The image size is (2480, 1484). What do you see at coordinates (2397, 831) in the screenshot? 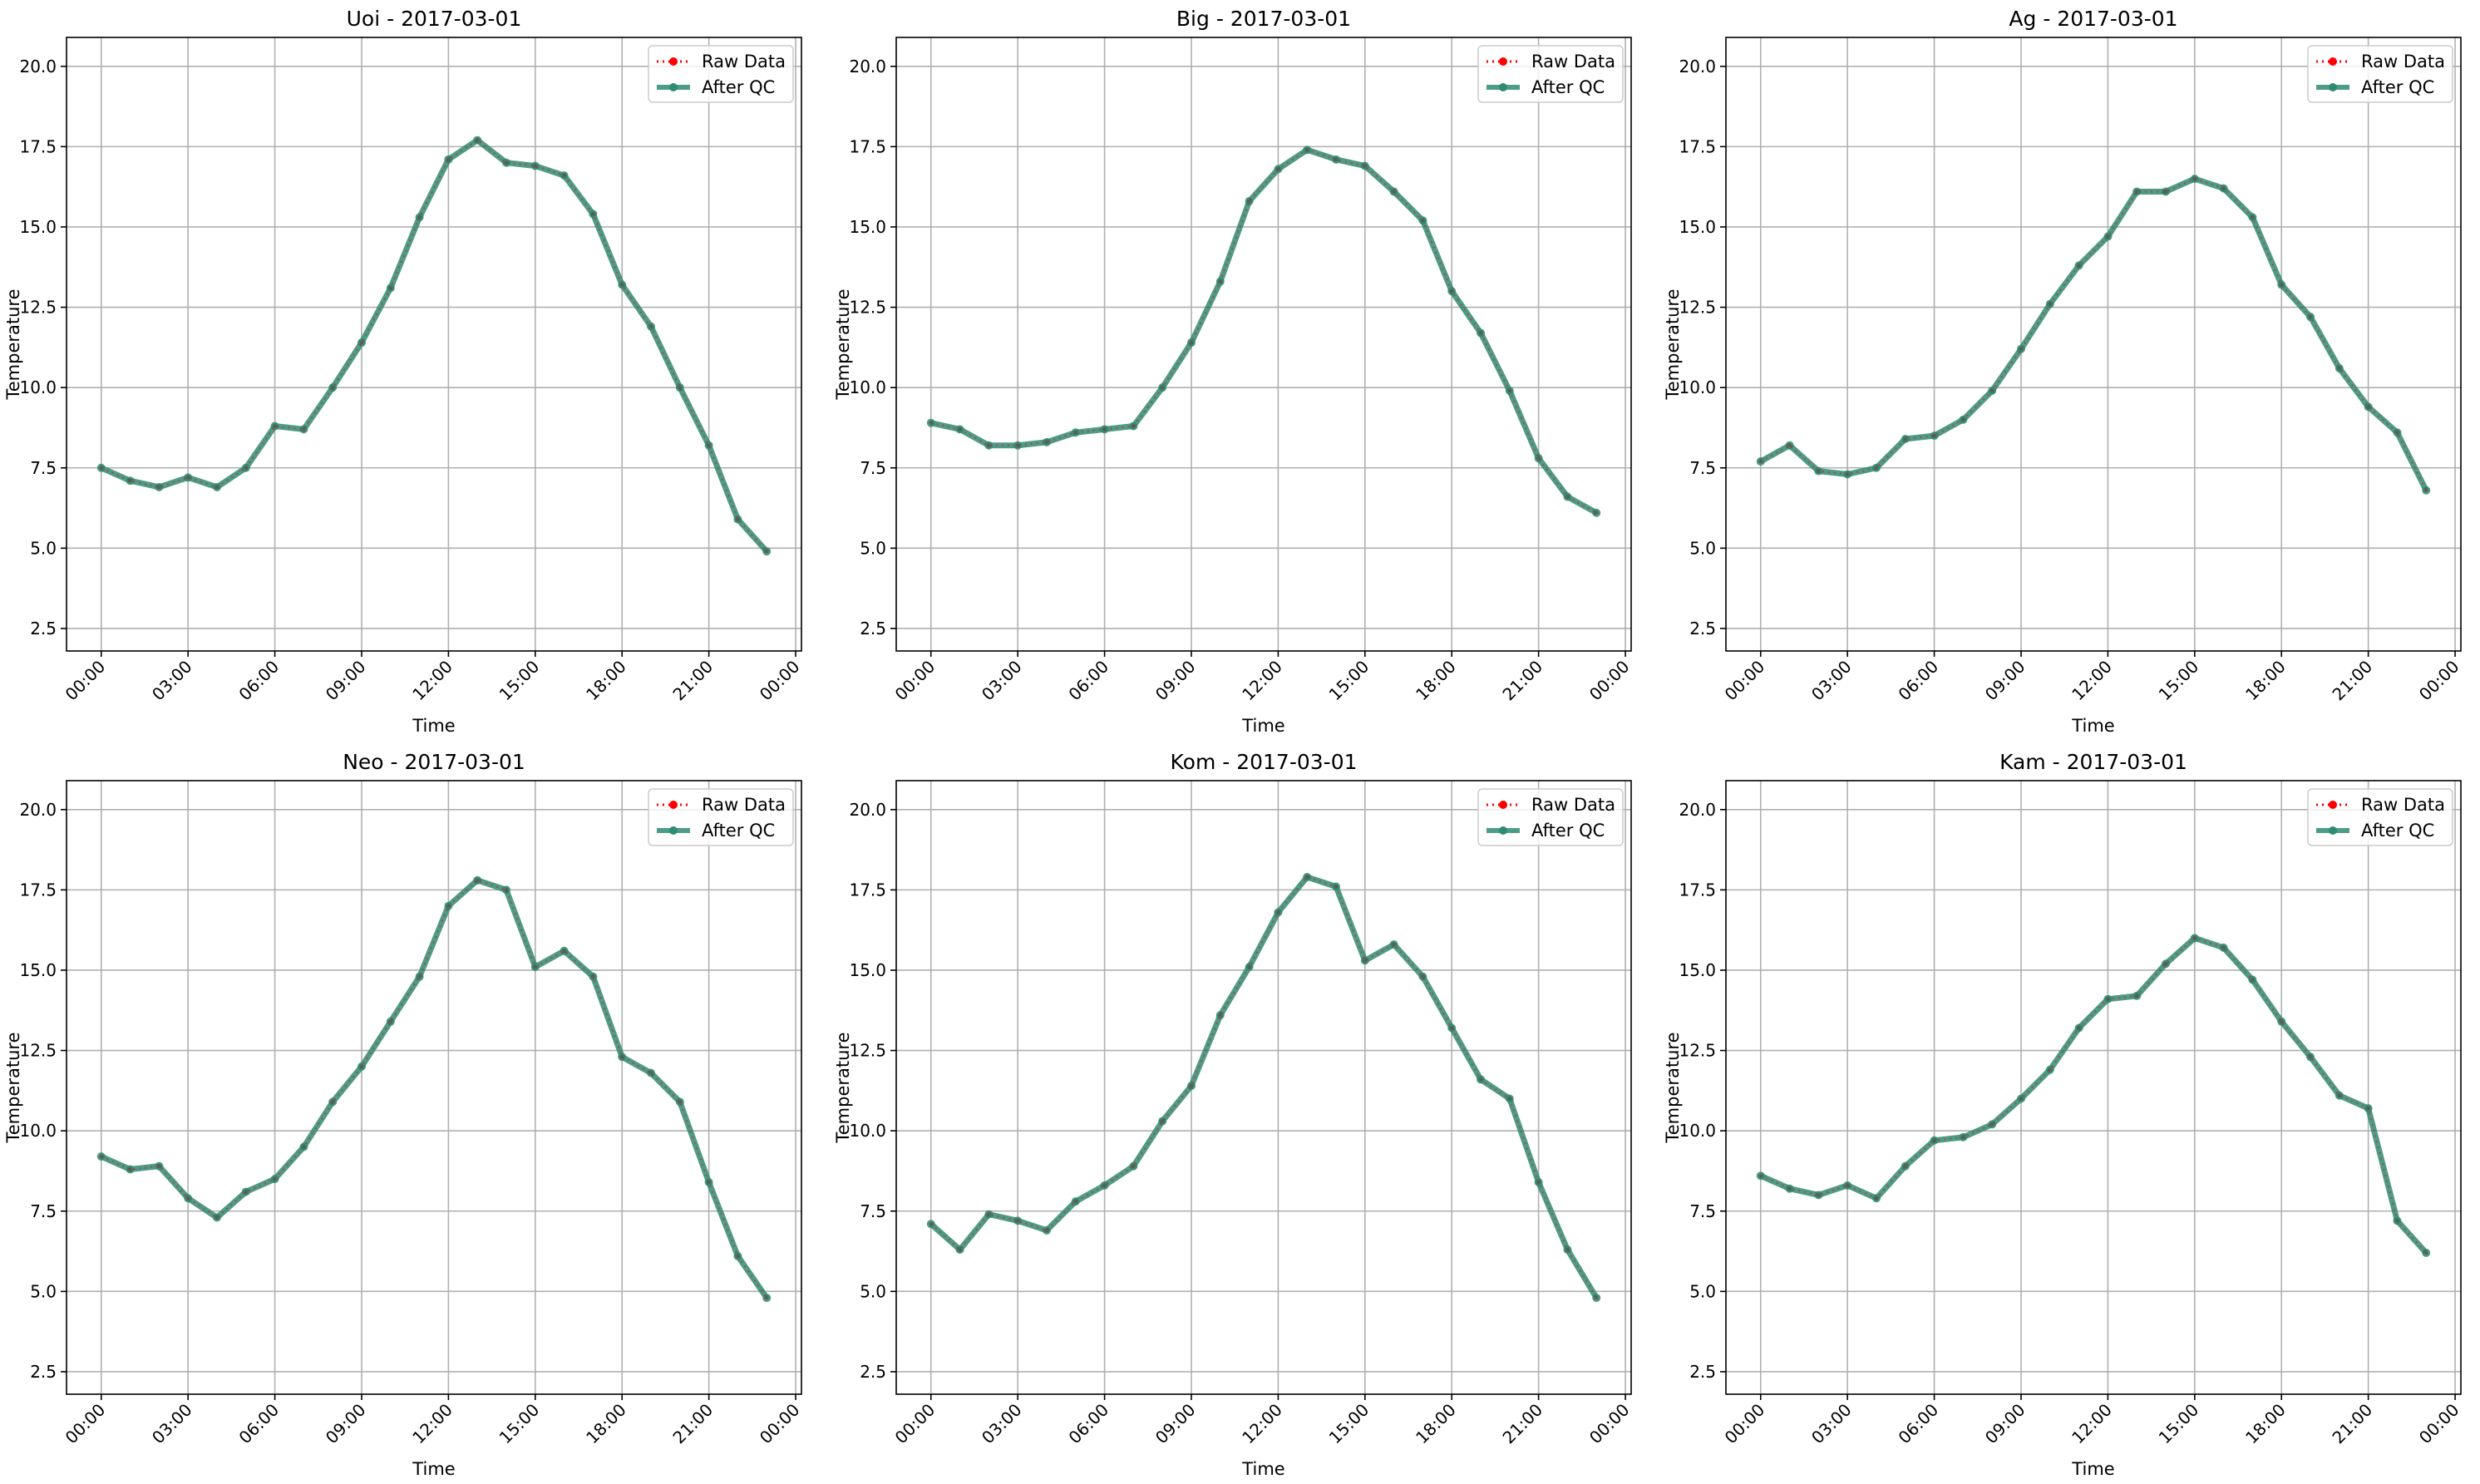
I see `legend-label-after-qc: After QC` at bounding box center [2397, 831].